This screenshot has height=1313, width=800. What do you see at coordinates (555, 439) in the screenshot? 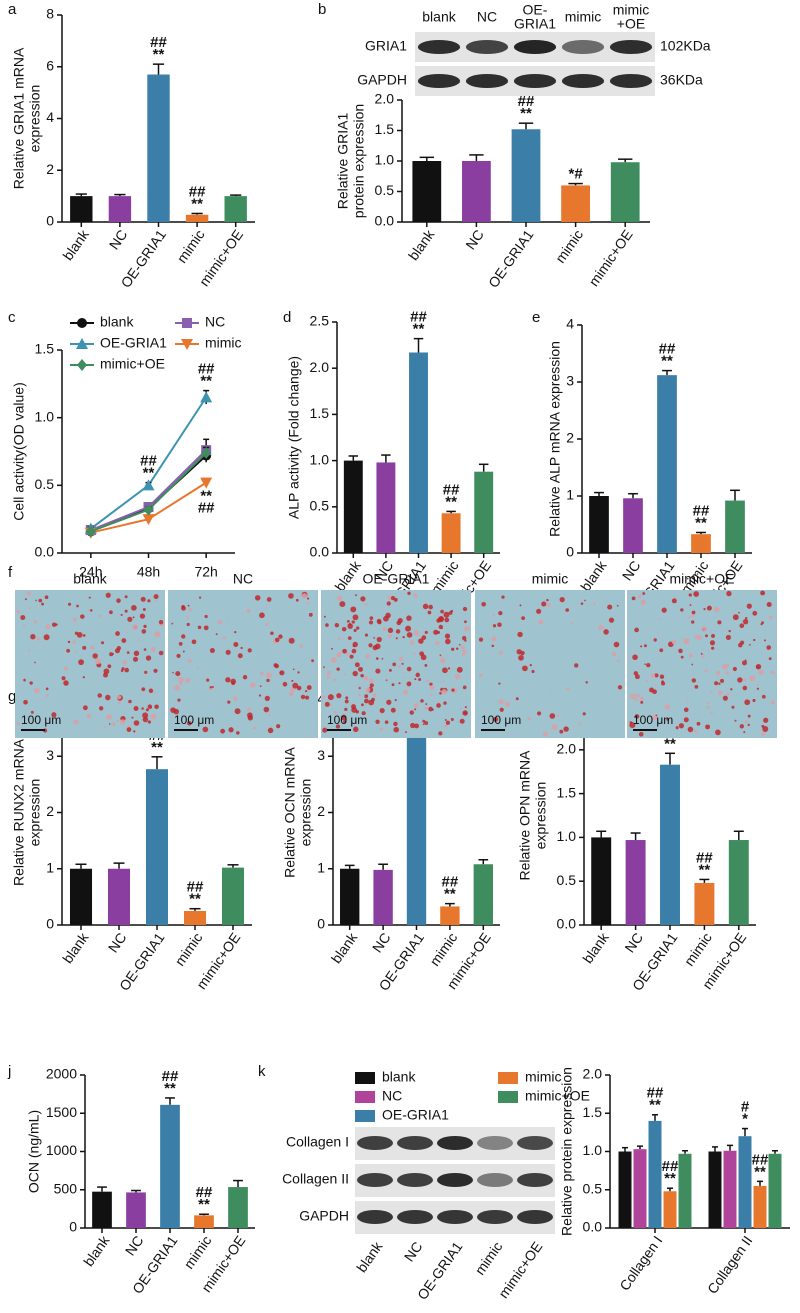
I see `y-axis-label: Relative ALP mRNA expression` at bounding box center [555, 439].